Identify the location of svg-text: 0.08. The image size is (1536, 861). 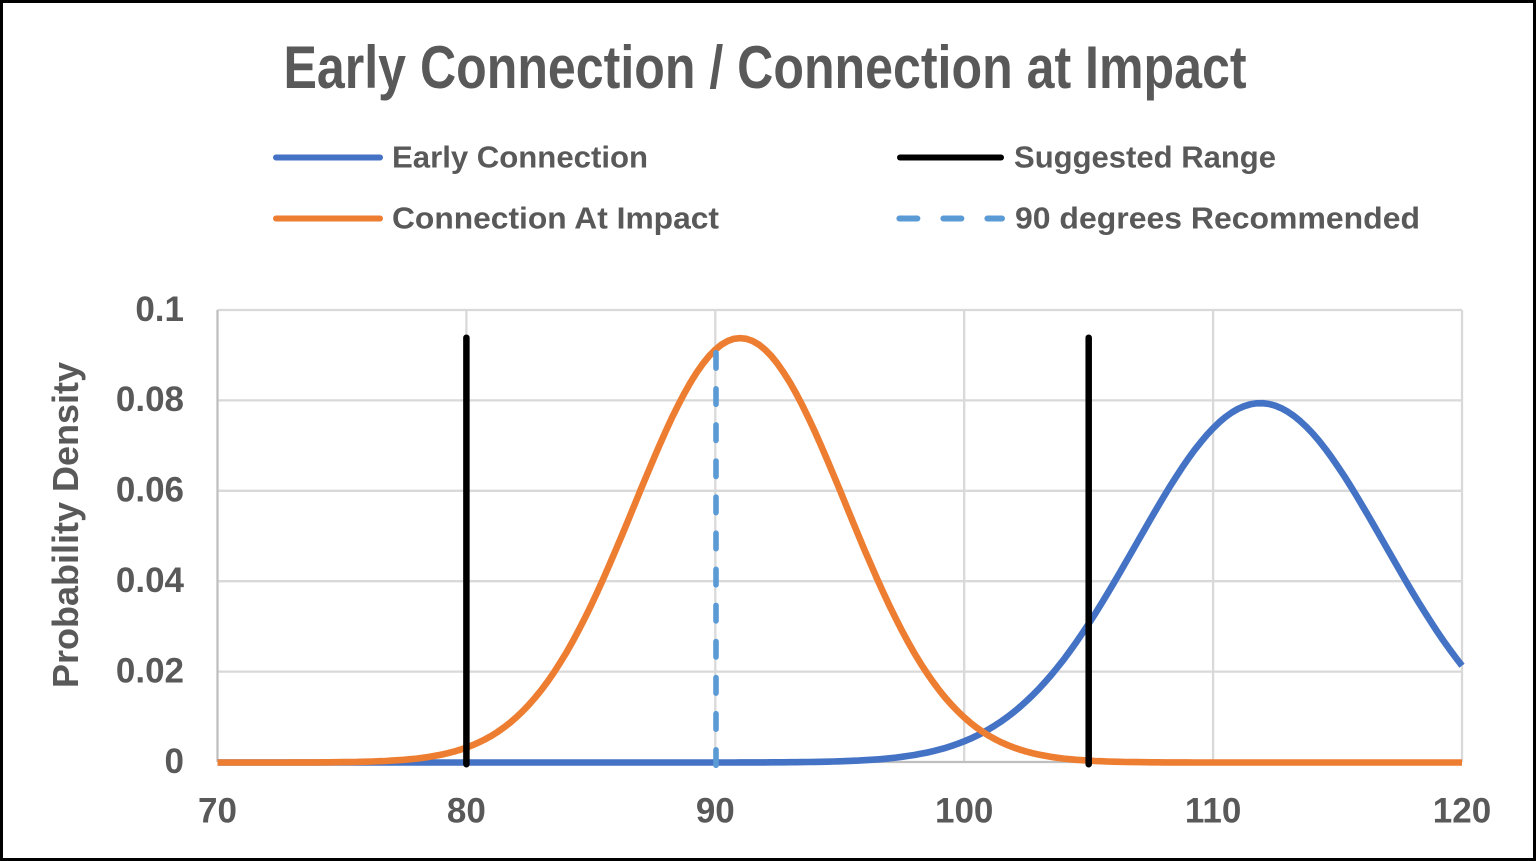
(150, 399).